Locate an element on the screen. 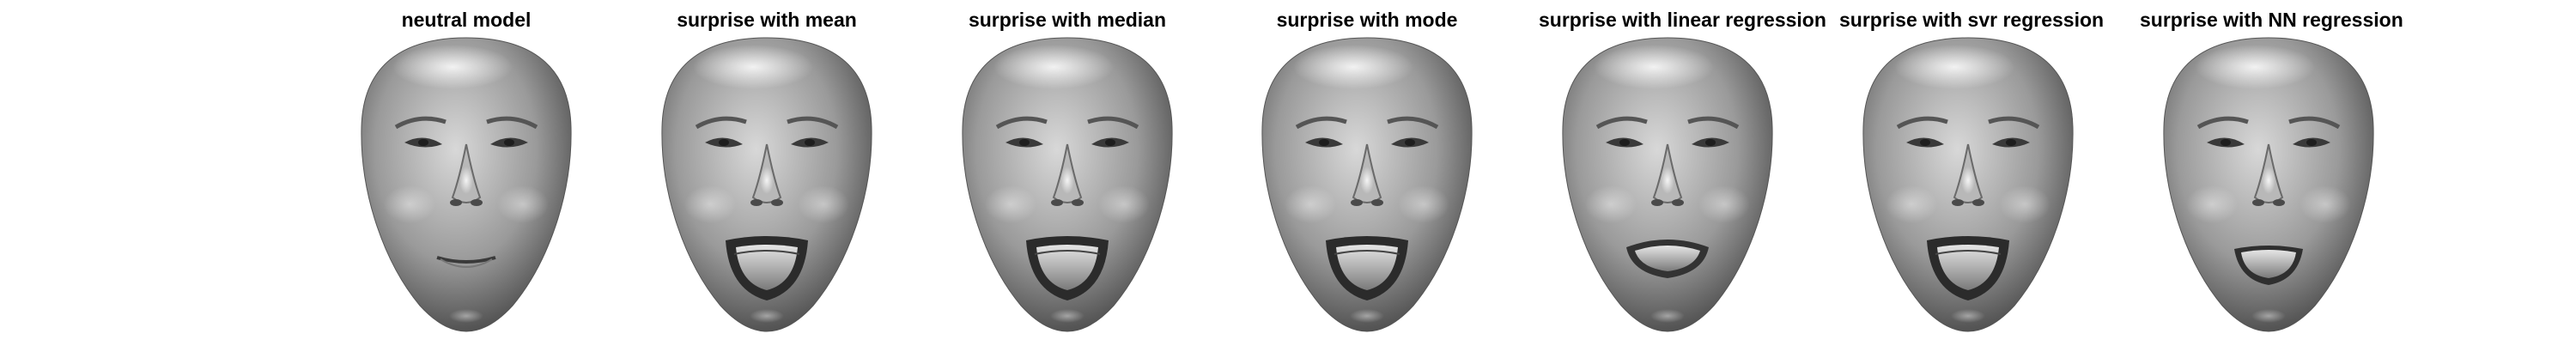  face-panel: surprise with svr regression is located at coordinates (1972, 179).